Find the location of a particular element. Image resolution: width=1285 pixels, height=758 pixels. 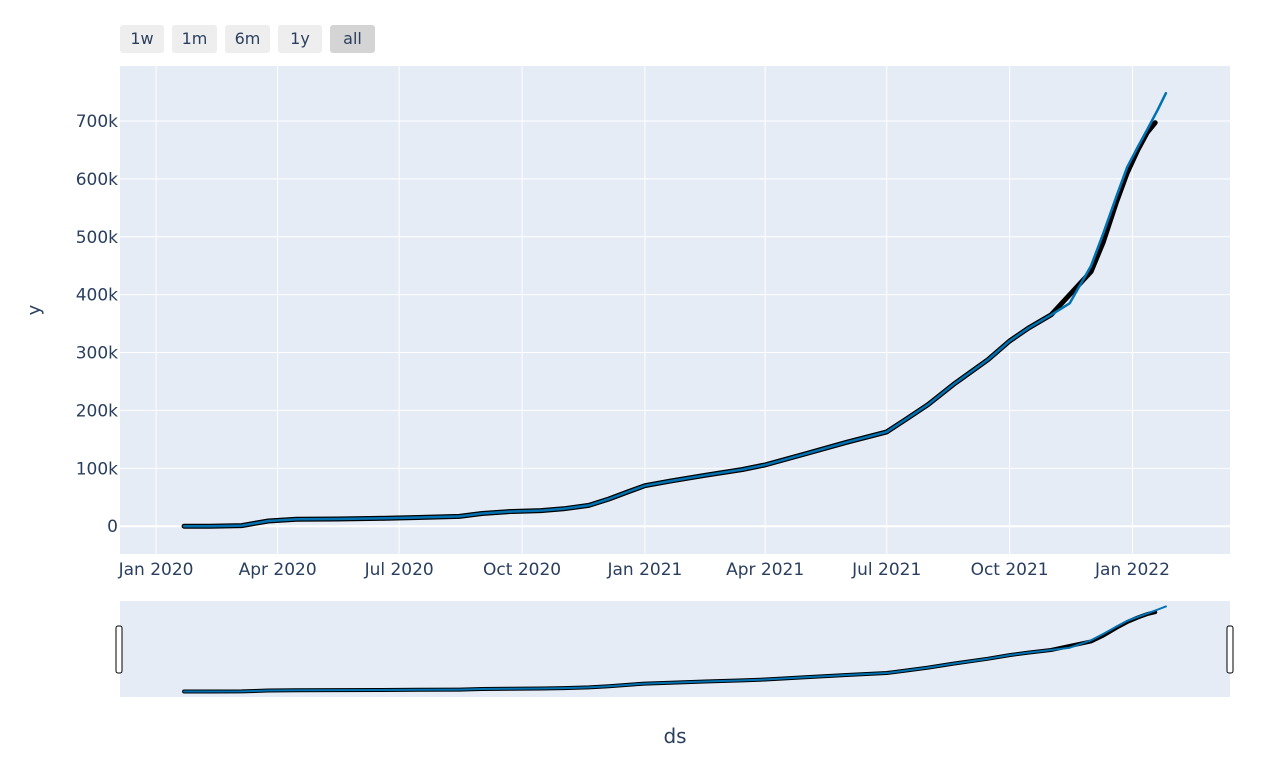

x-tick-label: Jul 2020 is located at coordinates (399, 570).